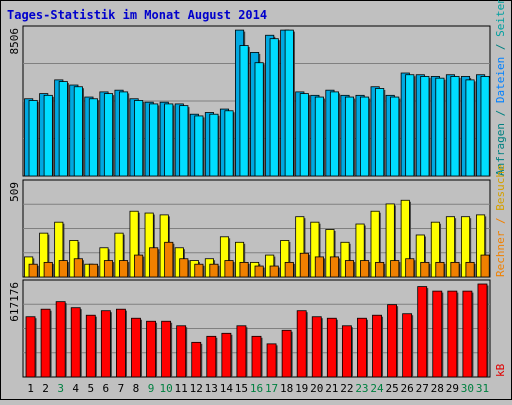 This screenshot has height=405, width=512. Describe the element at coordinates (211, 388) in the screenshot. I see `day-label-13: 13` at that location.